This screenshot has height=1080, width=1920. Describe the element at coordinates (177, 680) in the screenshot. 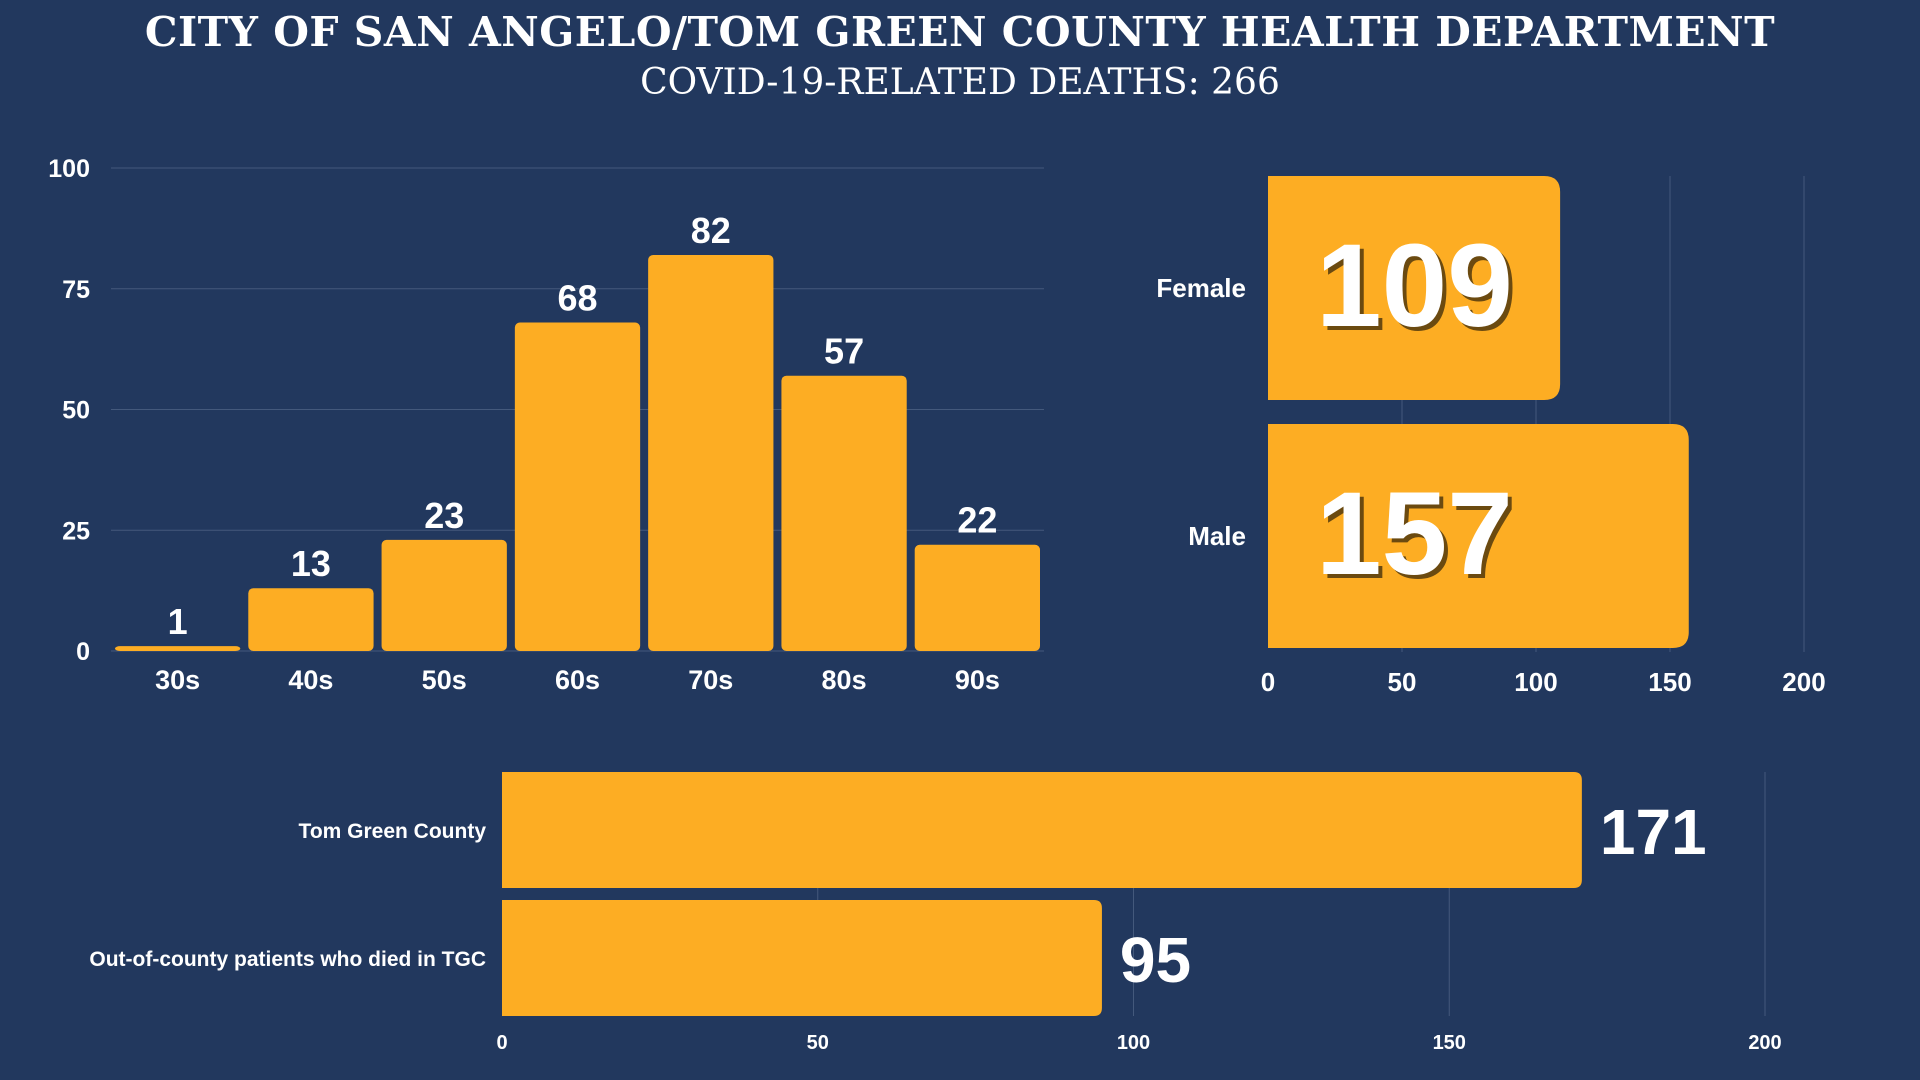

I see `x-tick-label: 30s` at that location.